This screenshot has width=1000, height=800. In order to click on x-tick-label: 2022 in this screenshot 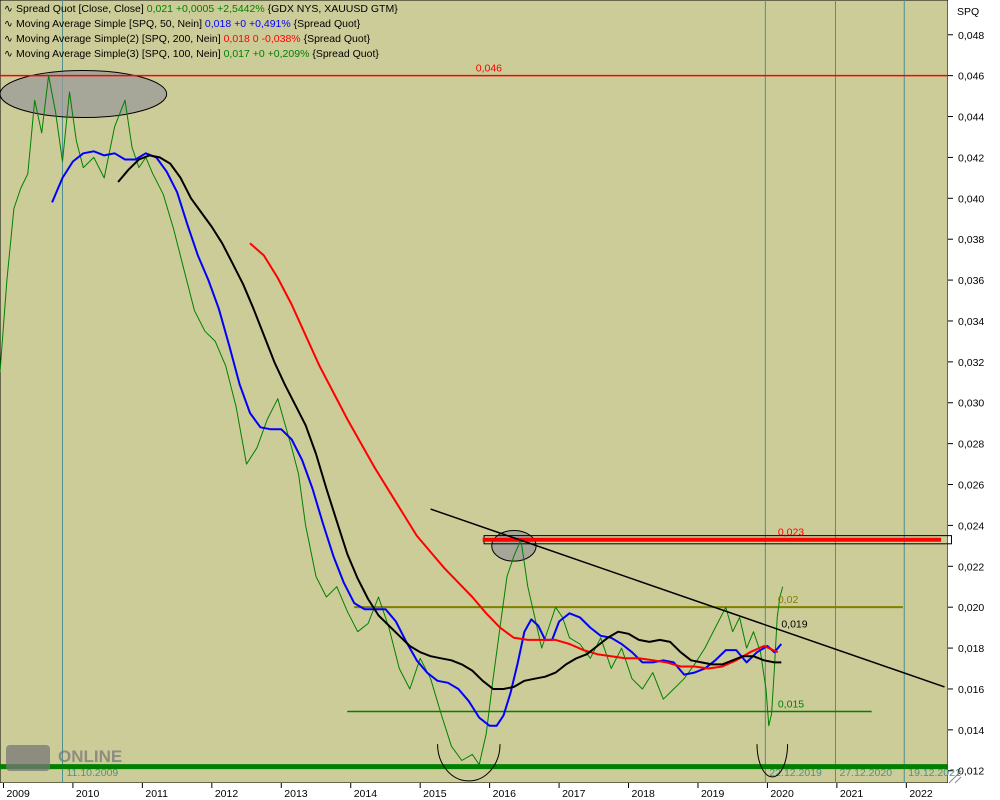, I will do `click(921, 794)`.